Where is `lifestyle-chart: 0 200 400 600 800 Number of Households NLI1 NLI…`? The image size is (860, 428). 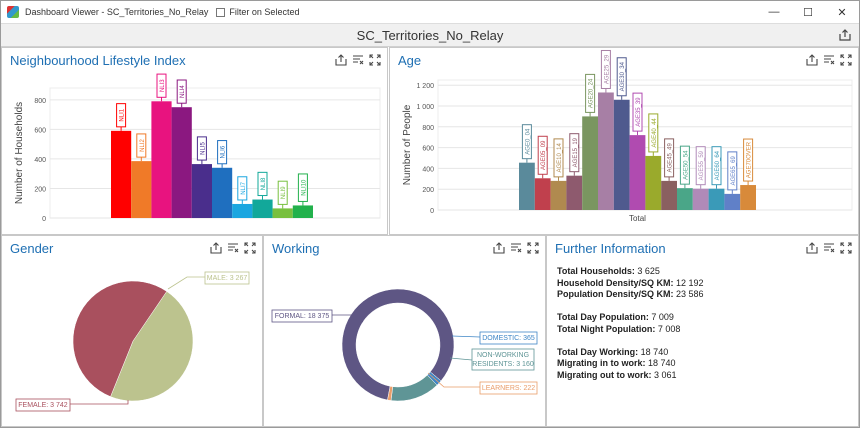
lifestyle-chart: 0 200 400 600 800 Number of Households NLI1 NLI… is located at coordinates (197, 148).